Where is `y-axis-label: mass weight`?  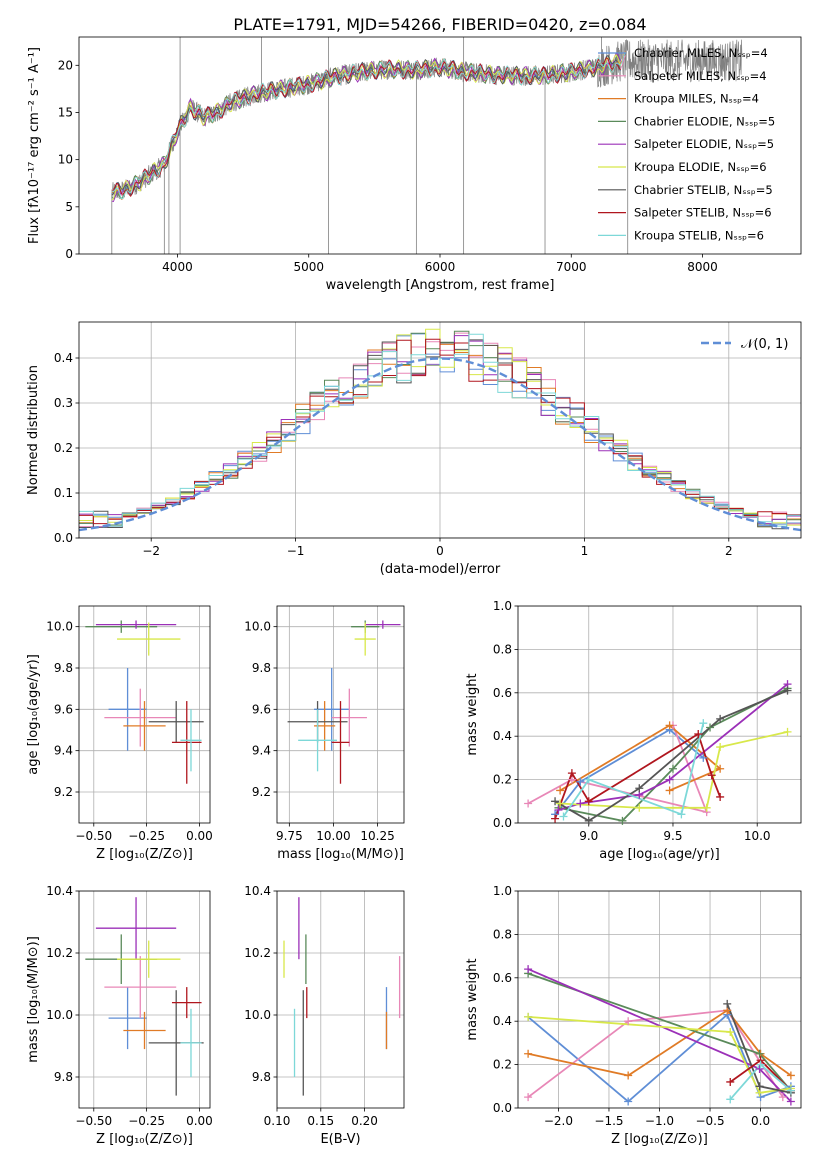 y-axis-label: mass weight is located at coordinates (472, 999).